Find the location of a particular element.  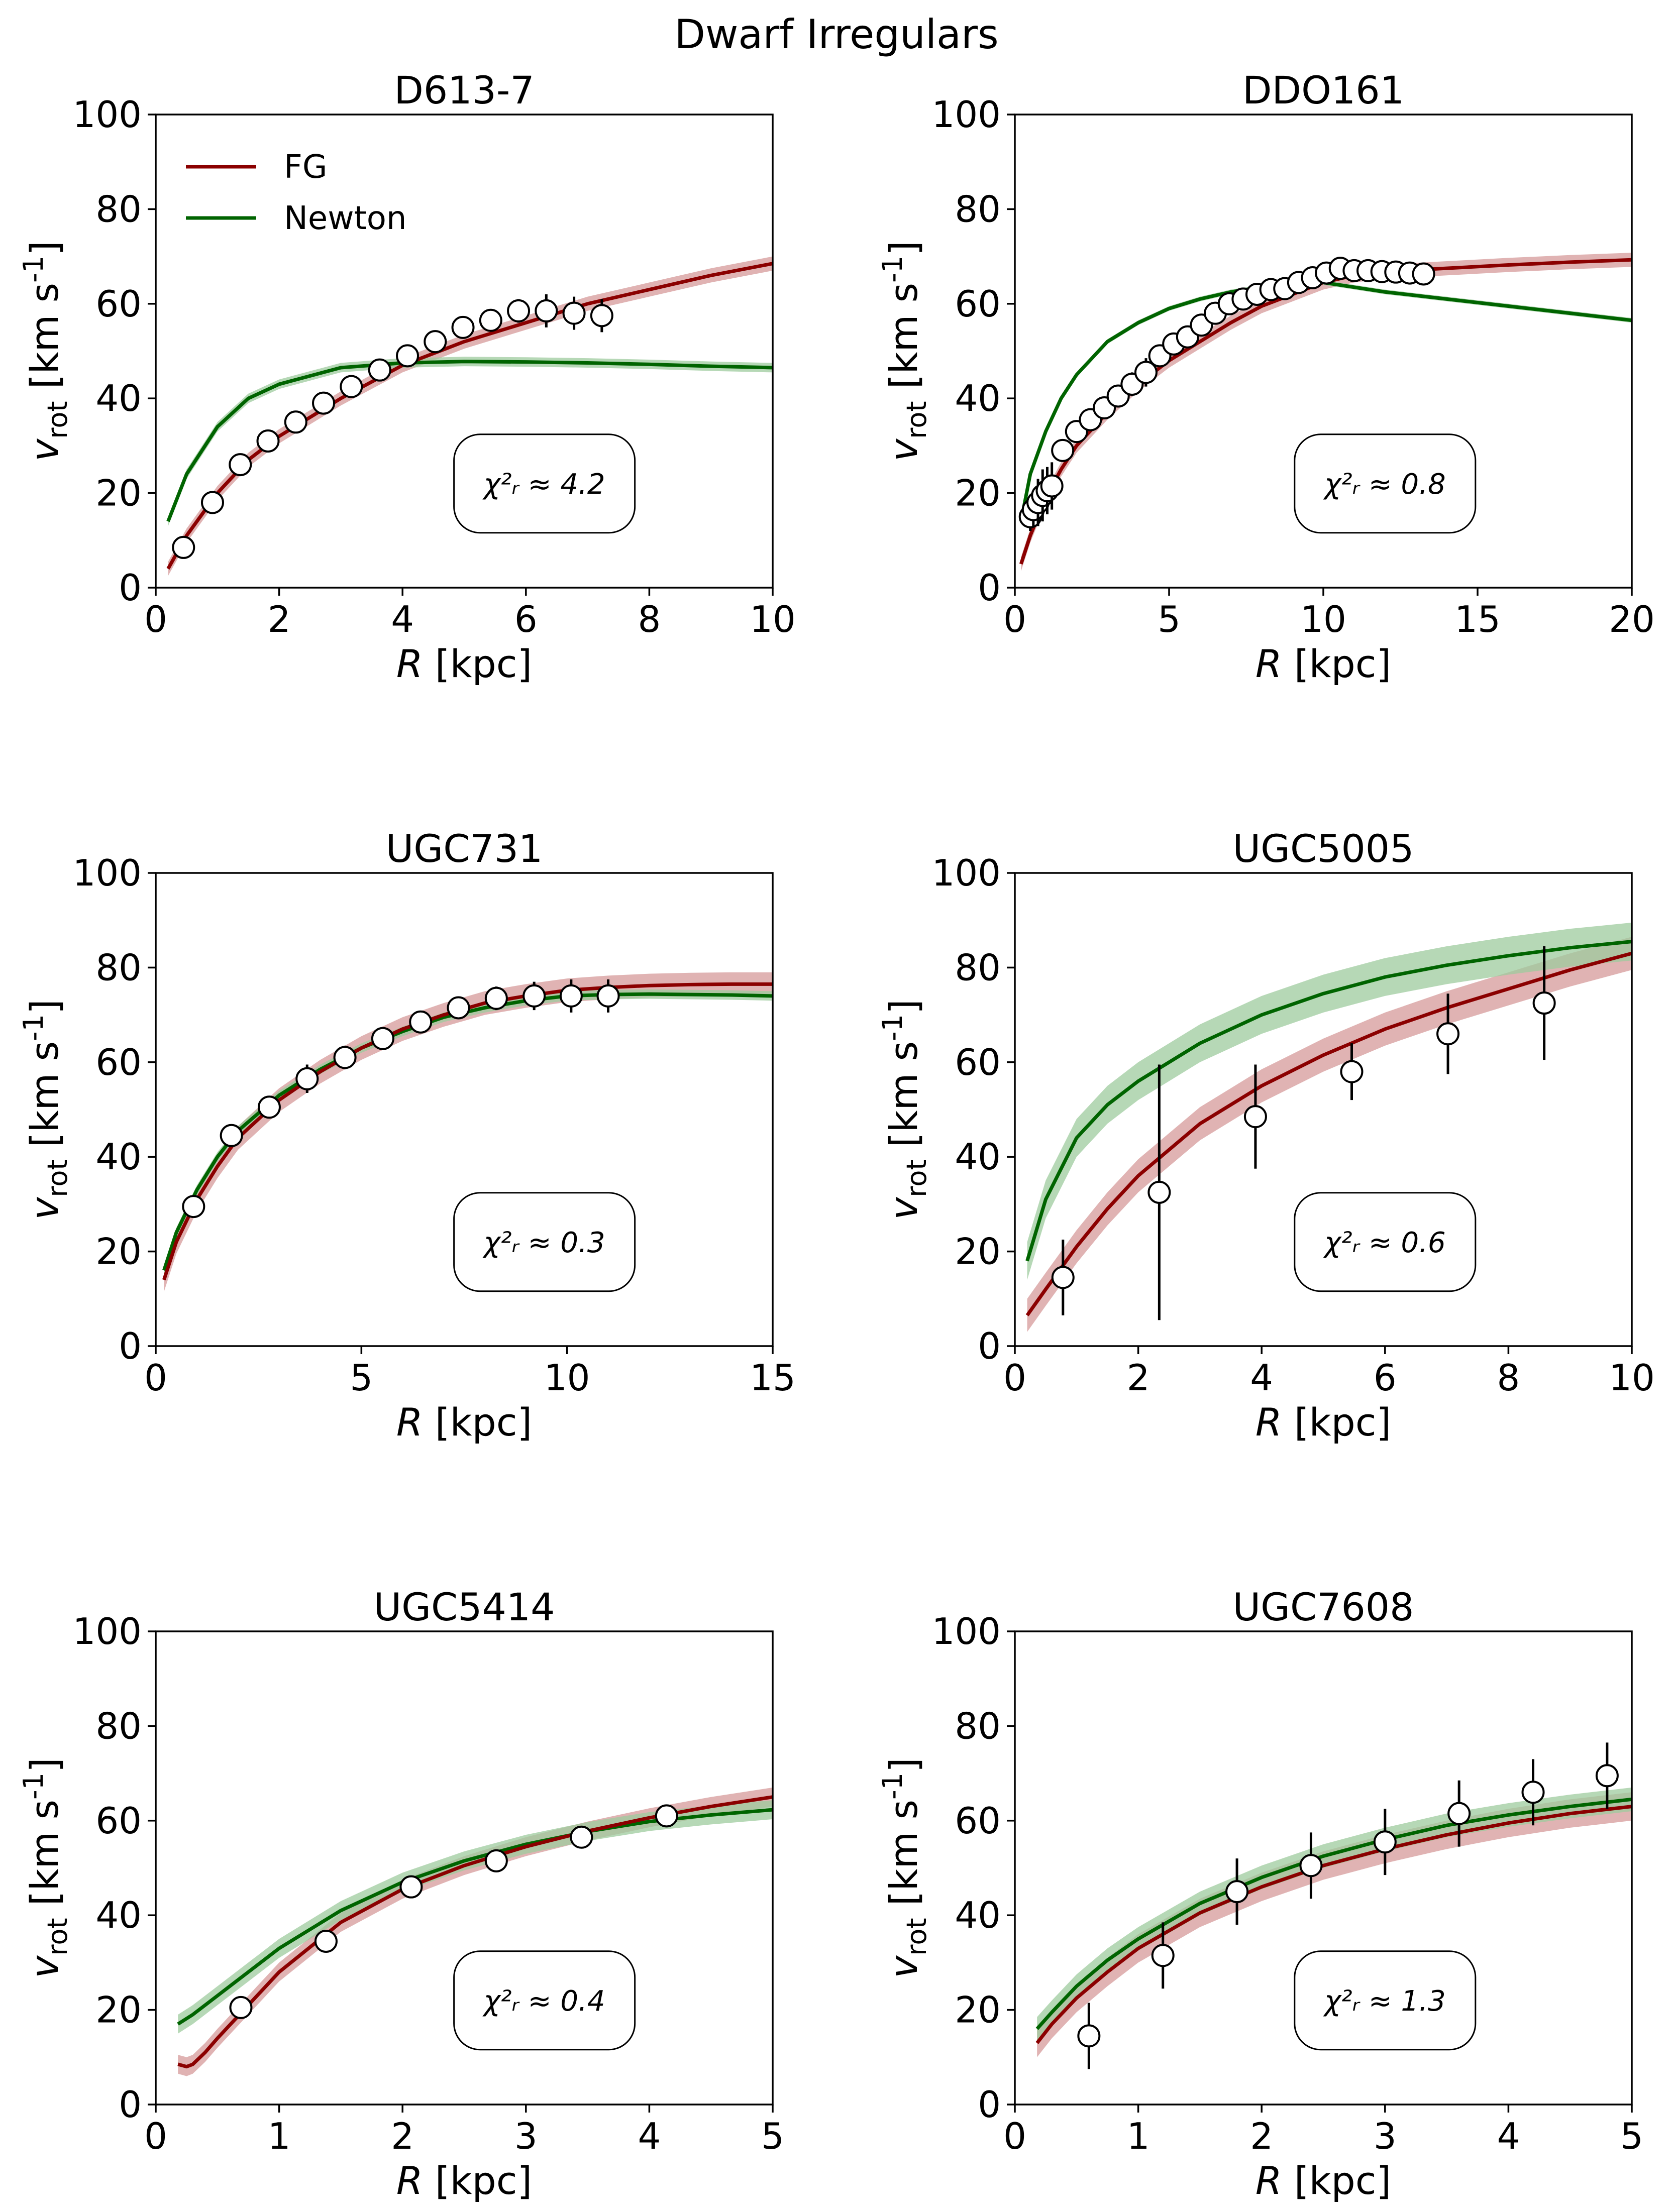

axes-frame is located at coordinates (1323, 1868).